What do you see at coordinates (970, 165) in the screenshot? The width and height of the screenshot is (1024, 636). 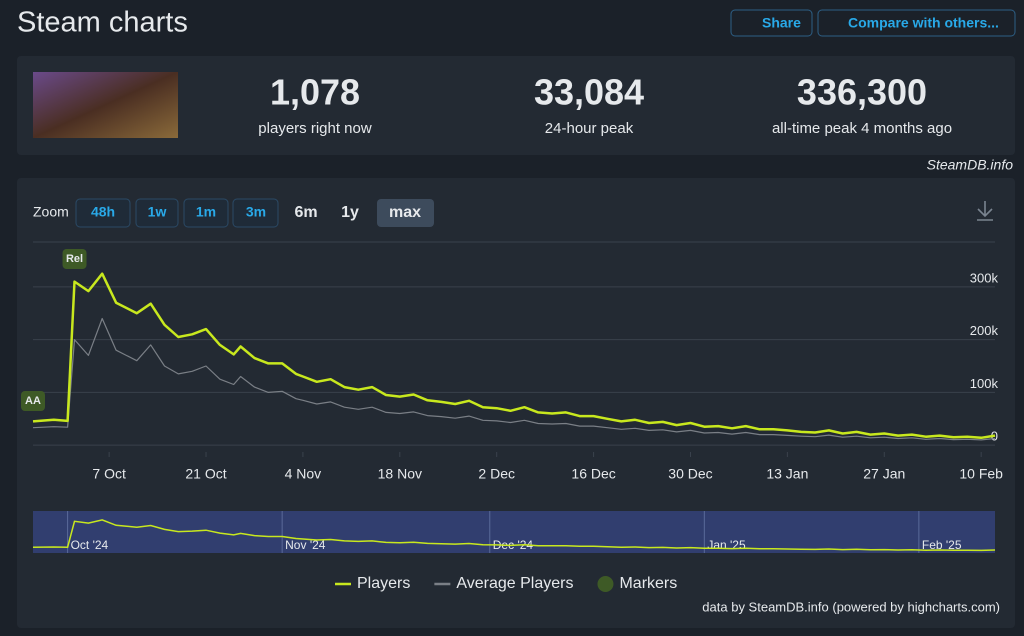 I see `source: SteamDB.info` at bounding box center [970, 165].